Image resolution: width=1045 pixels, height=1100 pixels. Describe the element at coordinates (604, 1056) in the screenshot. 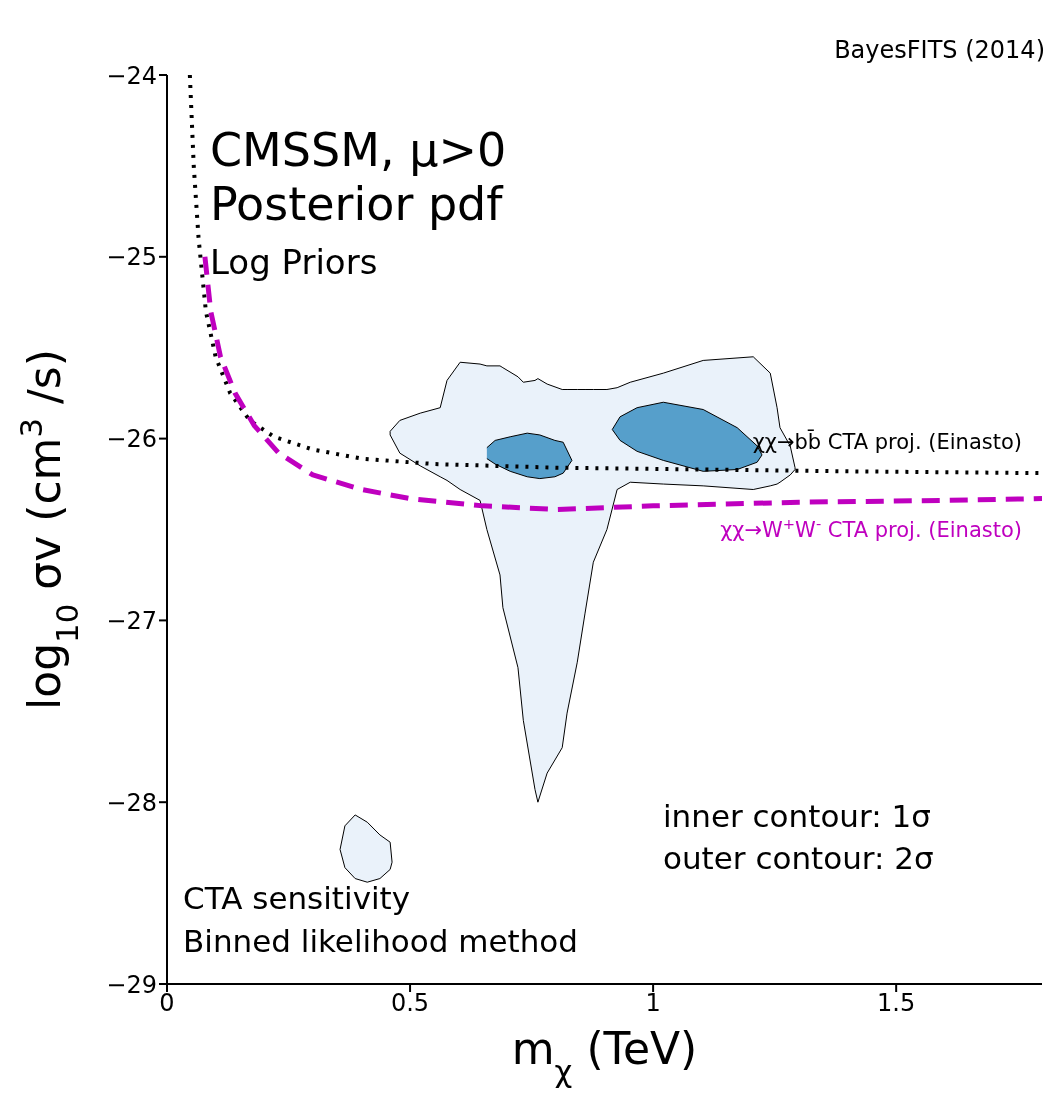

I see `x-axis-title: m$_{χ}$ (TeV)` at that location.